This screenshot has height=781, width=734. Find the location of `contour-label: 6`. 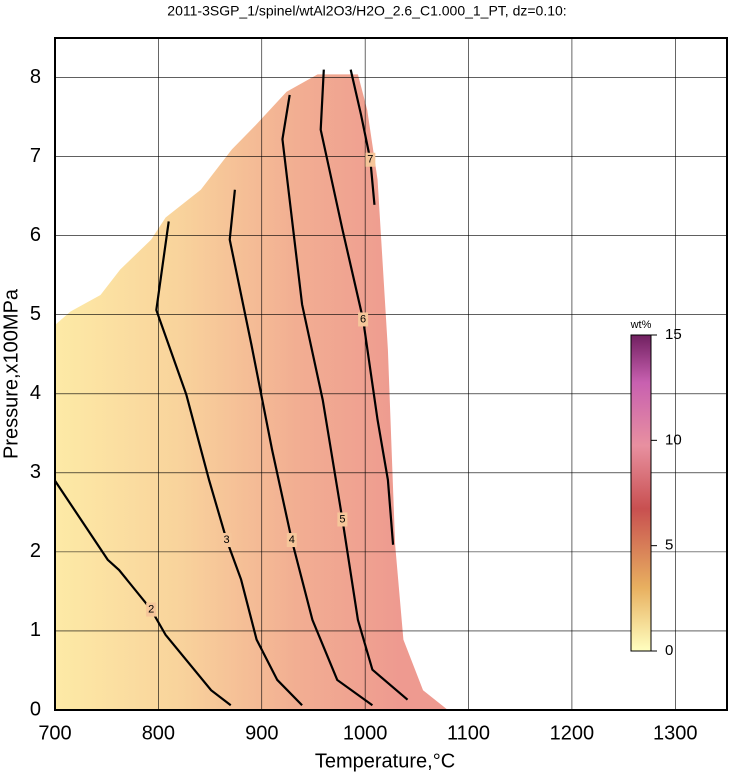

contour-label: 6 is located at coordinates (363, 319).